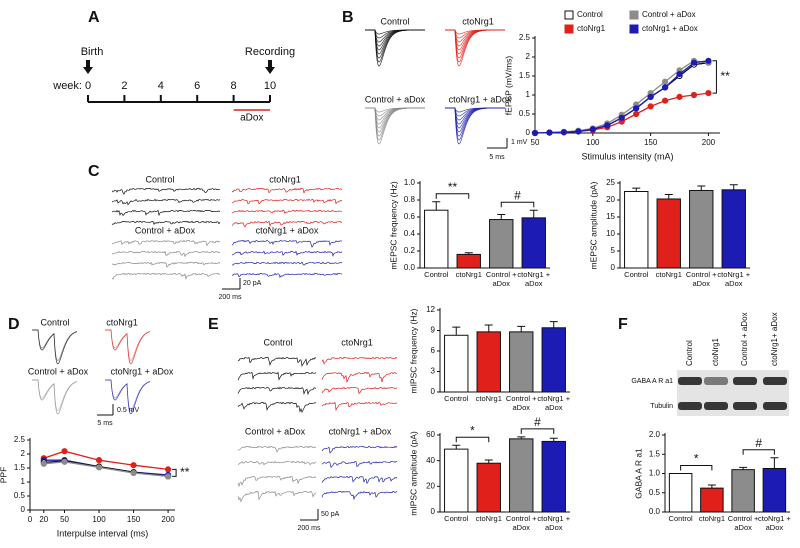 This screenshot has height=548, width=800. What do you see at coordinates (655, 511) in the screenshot?
I see `y-tick-label: 0.0` at bounding box center [655, 511].